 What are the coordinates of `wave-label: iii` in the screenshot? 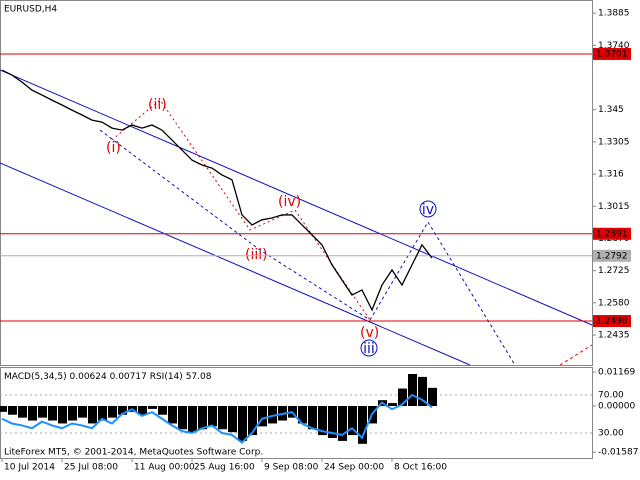 It's located at (369, 349).